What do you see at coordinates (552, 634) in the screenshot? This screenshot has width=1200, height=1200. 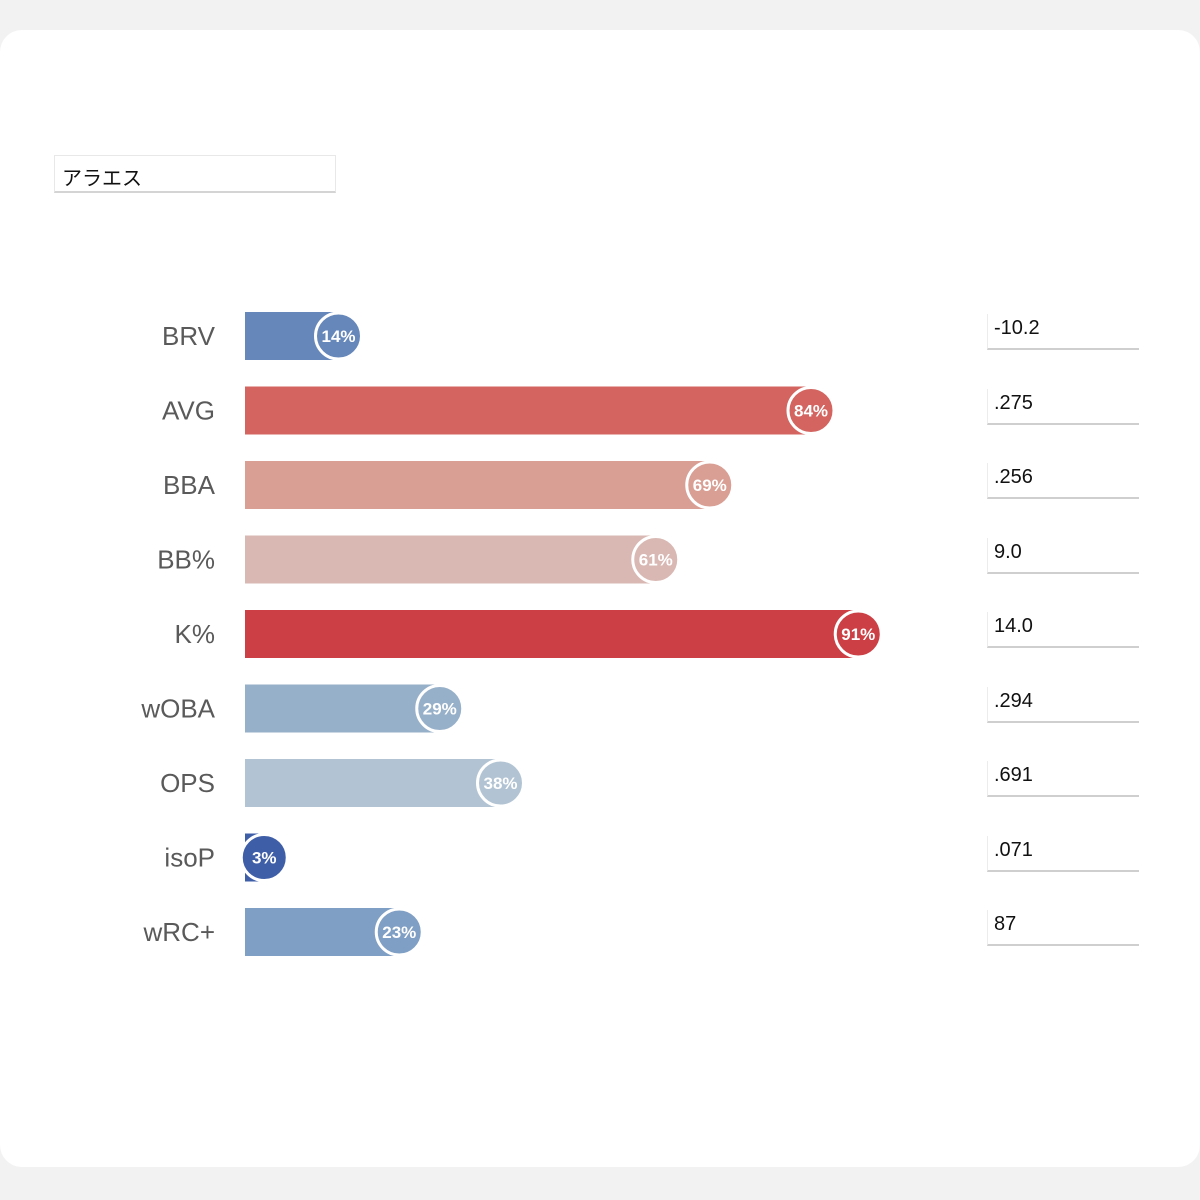 I see `bar-k` at bounding box center [552, 634].